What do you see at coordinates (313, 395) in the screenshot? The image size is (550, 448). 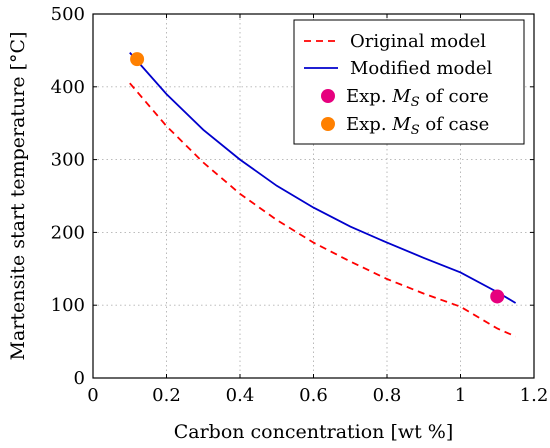 I see `x-tick-label: 0.6` at bounding box center [313, 395].